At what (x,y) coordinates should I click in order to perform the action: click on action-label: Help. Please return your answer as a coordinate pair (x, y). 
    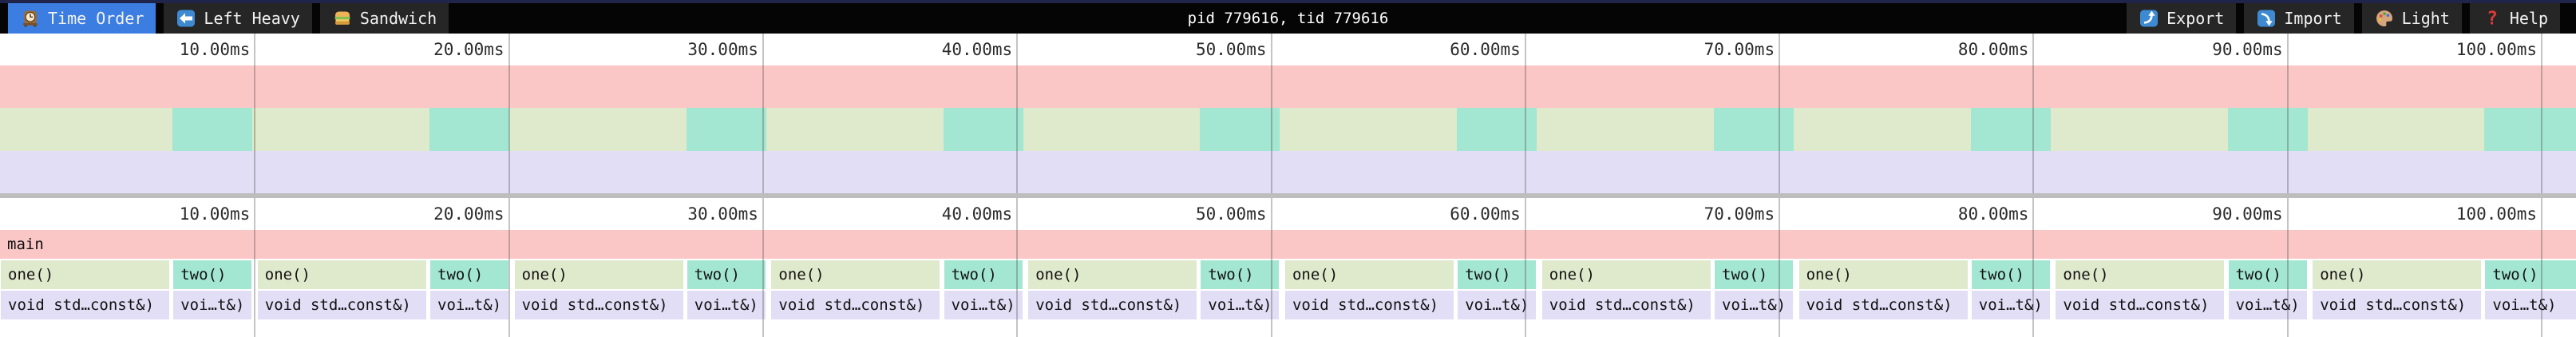
    Looking at the image, I should click on (2528, 18).